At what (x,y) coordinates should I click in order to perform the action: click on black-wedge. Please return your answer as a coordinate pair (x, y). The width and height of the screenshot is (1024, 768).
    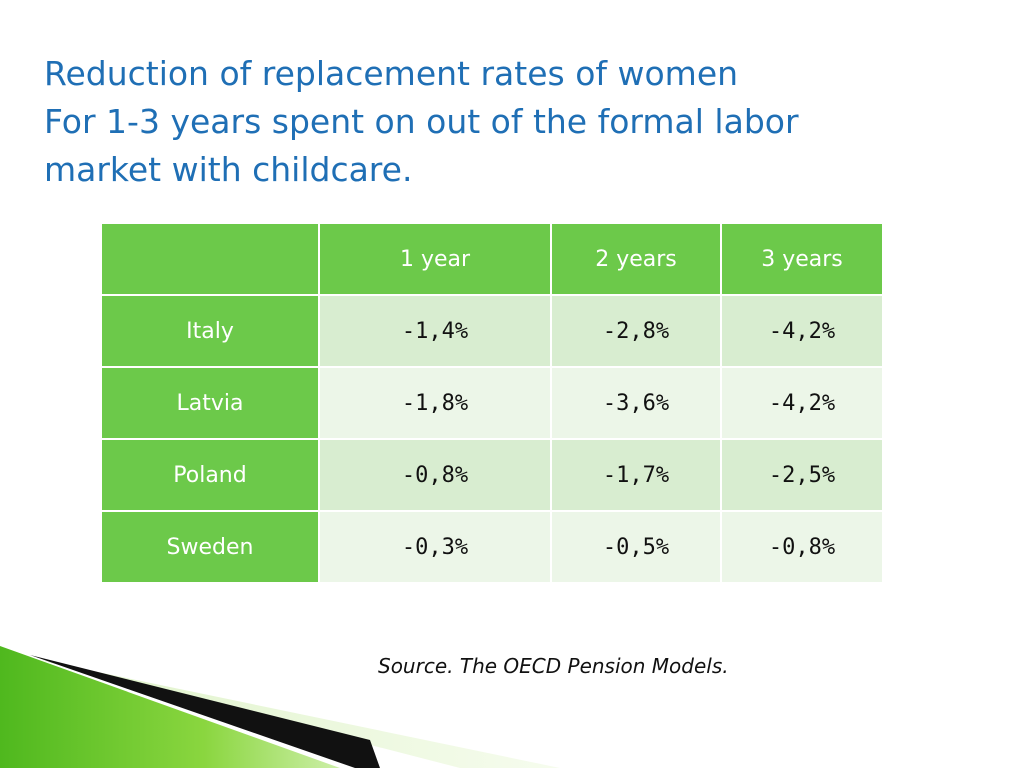
    Looking at the image, I should click on (205, 711).